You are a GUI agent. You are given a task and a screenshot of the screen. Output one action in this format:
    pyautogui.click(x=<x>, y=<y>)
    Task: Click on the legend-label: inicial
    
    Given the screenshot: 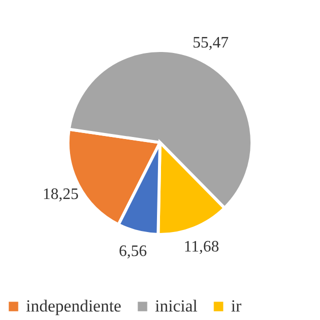 What is the action you would take?
    pyautogui.click(x=176, y=306)
    